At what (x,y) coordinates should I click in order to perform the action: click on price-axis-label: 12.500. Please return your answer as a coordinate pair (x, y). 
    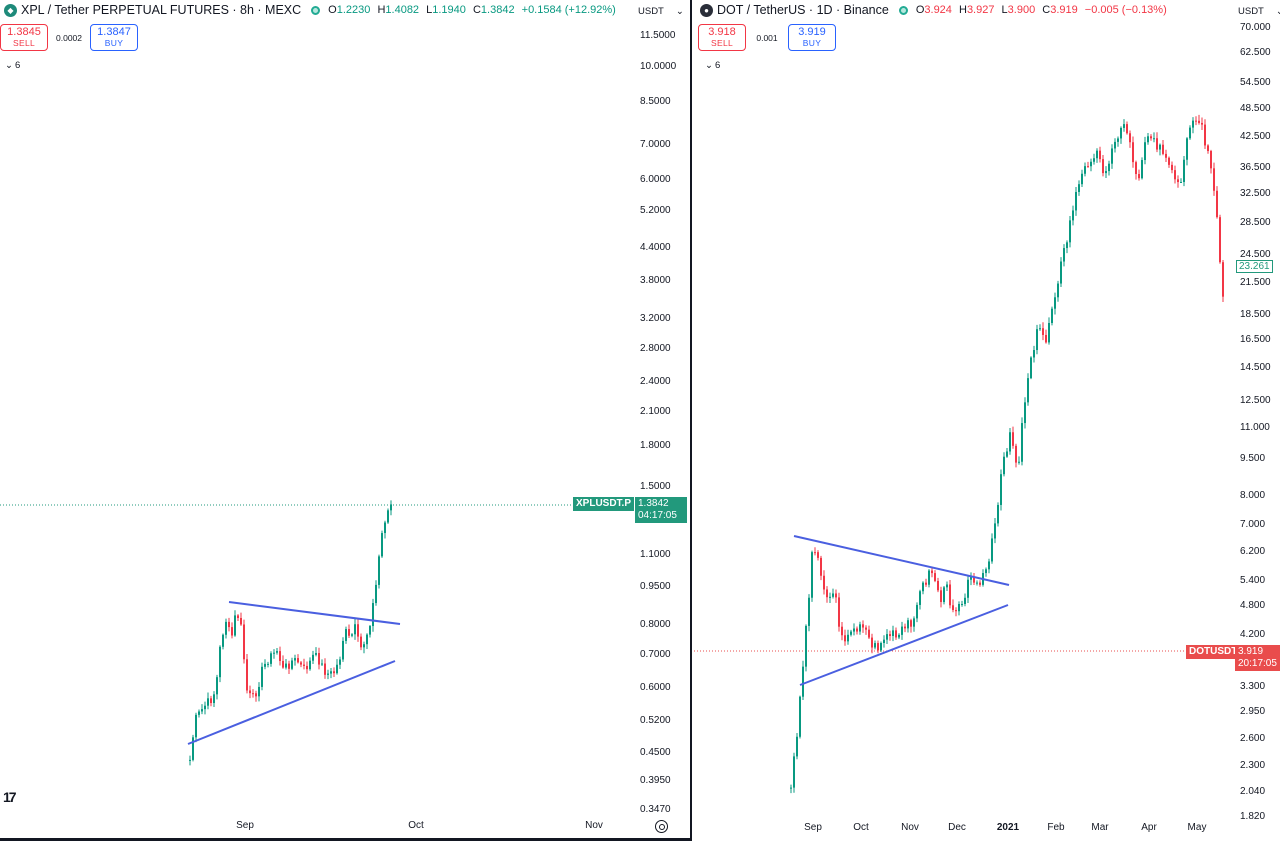
    Looking at the image, I should click on (1255, 400).